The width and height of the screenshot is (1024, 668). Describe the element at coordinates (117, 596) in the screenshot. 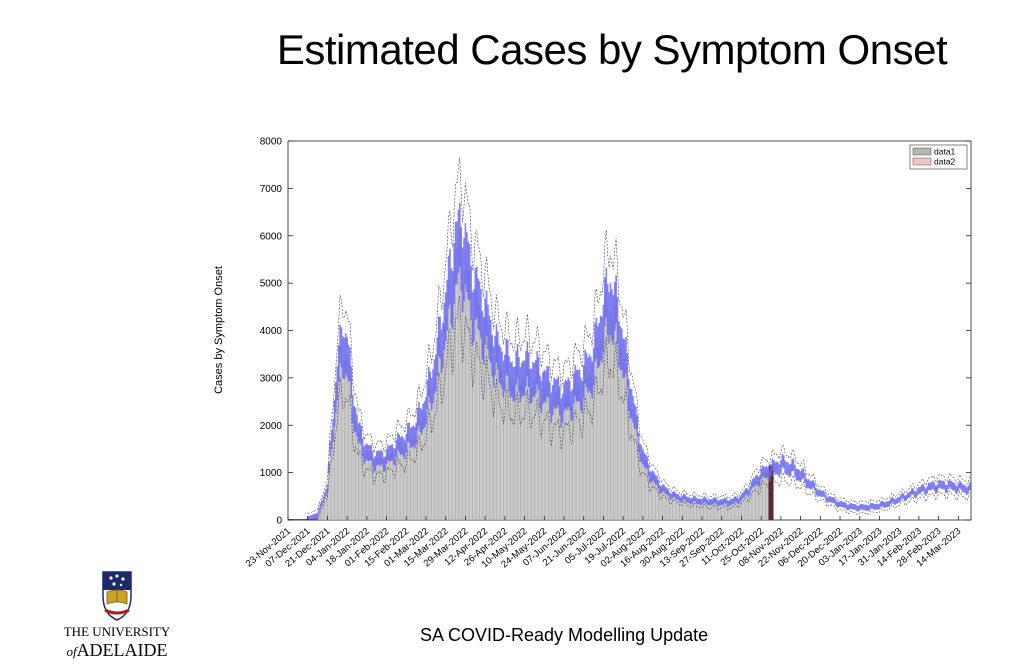

I see `university-crest-icon` at that location.